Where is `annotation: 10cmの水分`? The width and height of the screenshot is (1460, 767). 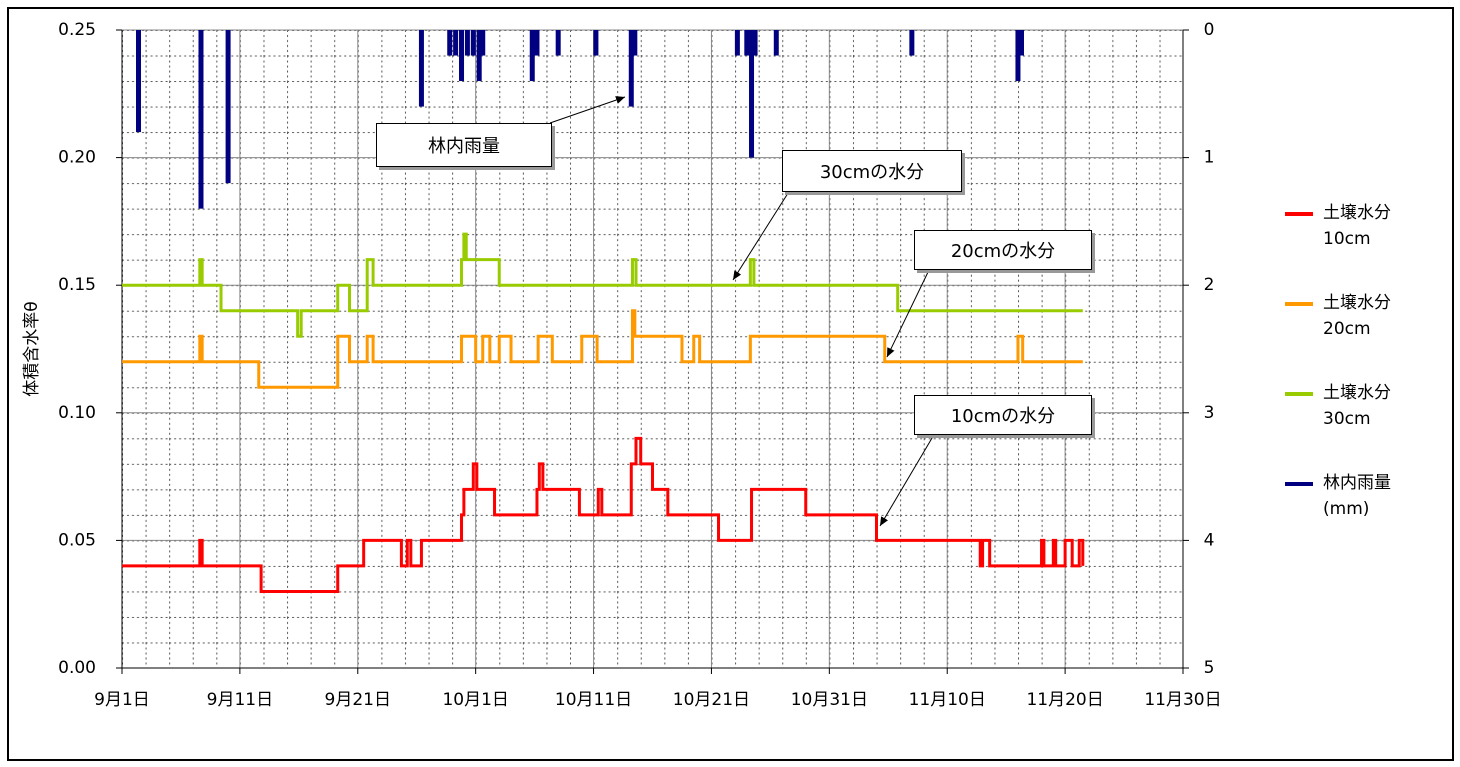 annotation: 10cmの水分 is located at coordinates (1003, 415).